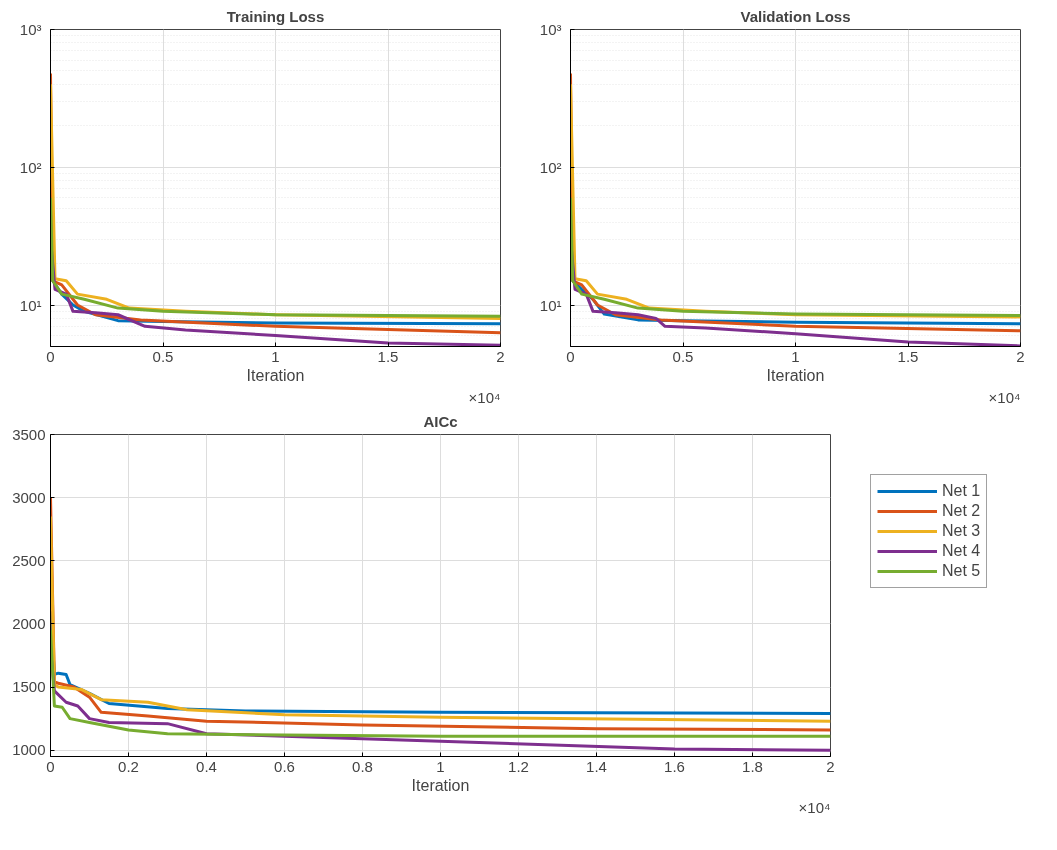 The height and width of the screenshot is (850, 1057). What do you see at coordinates (284, 766) in the screenshot?
I see `x-tick-label: 0.6` at bounding box center [284, 766].